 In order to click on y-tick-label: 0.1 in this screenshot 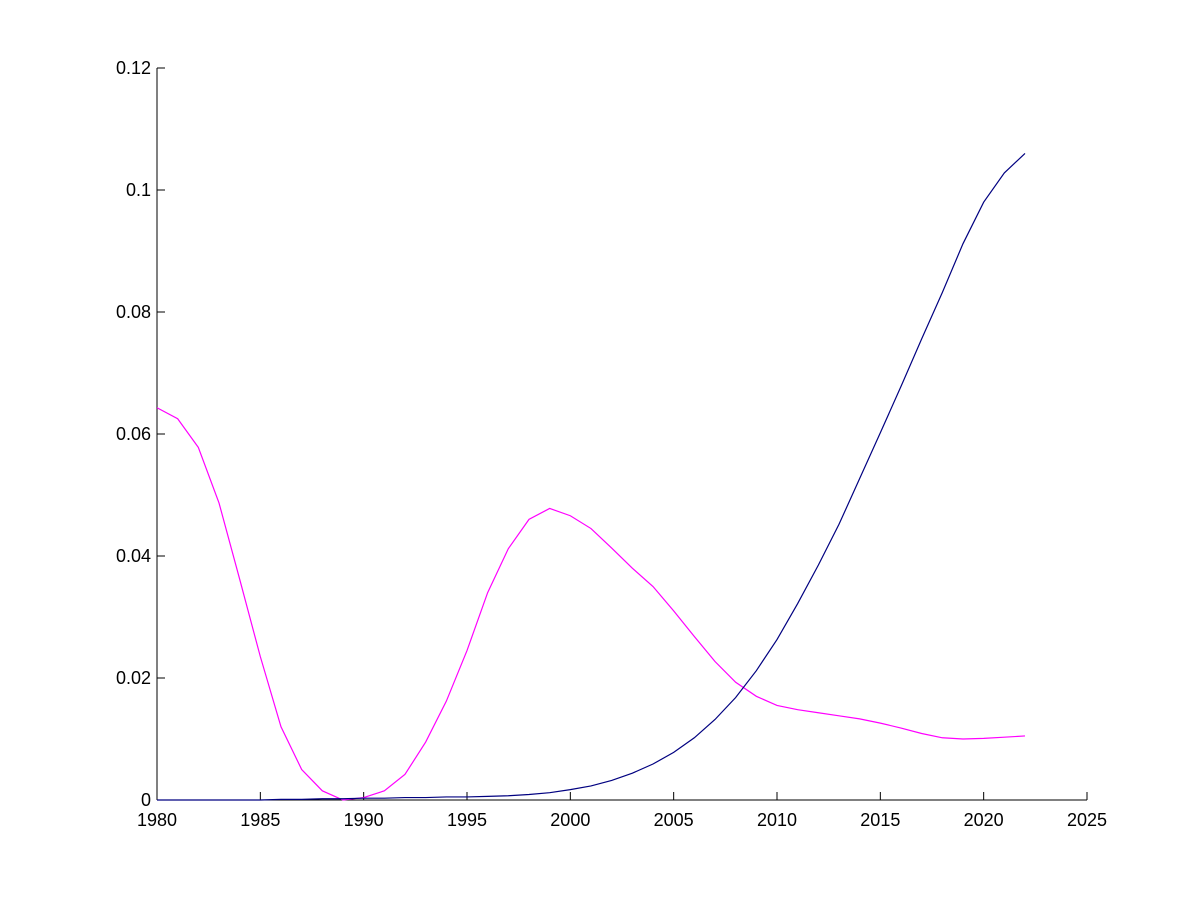, I will do `click(138, 190)`.